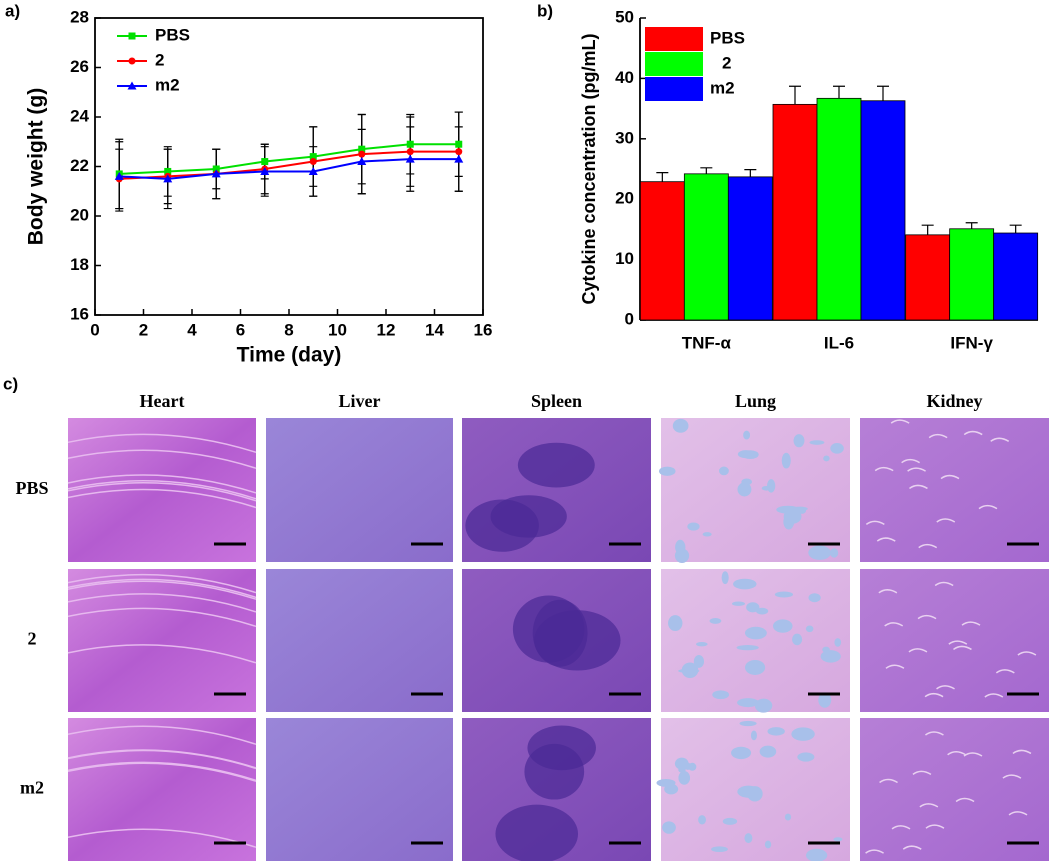  What do you see at coordinates (79, 115) in the screenshot?
I see `y-tick-label: 24` at bounding box center [79, 115].